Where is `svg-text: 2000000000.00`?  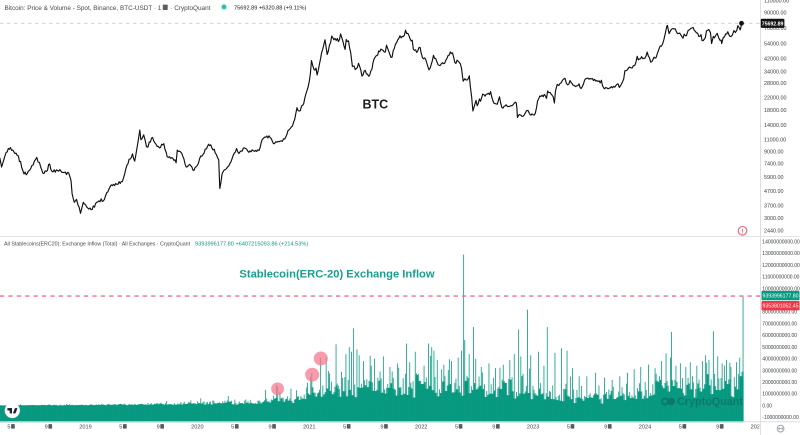
svg-text: 2000000000.00 is located at coordinates (779, 383).